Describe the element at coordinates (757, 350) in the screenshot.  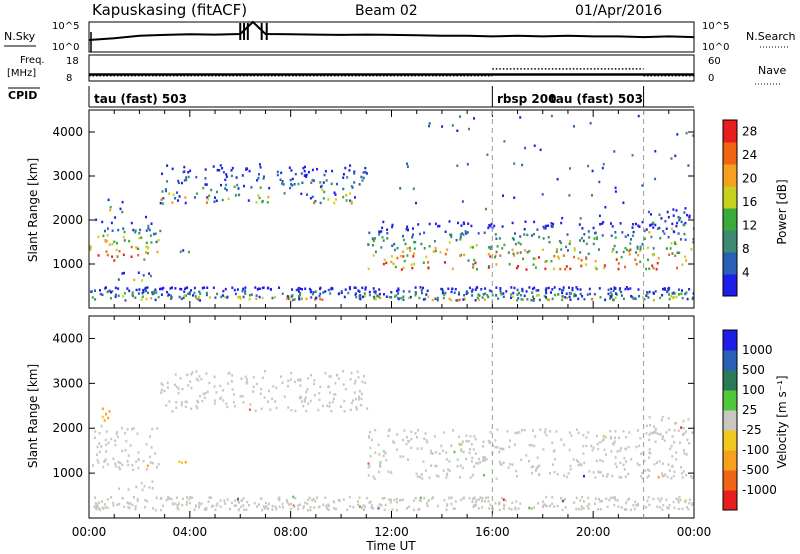
I see `velocity-colorbar-tick-7: 1000` at that location.